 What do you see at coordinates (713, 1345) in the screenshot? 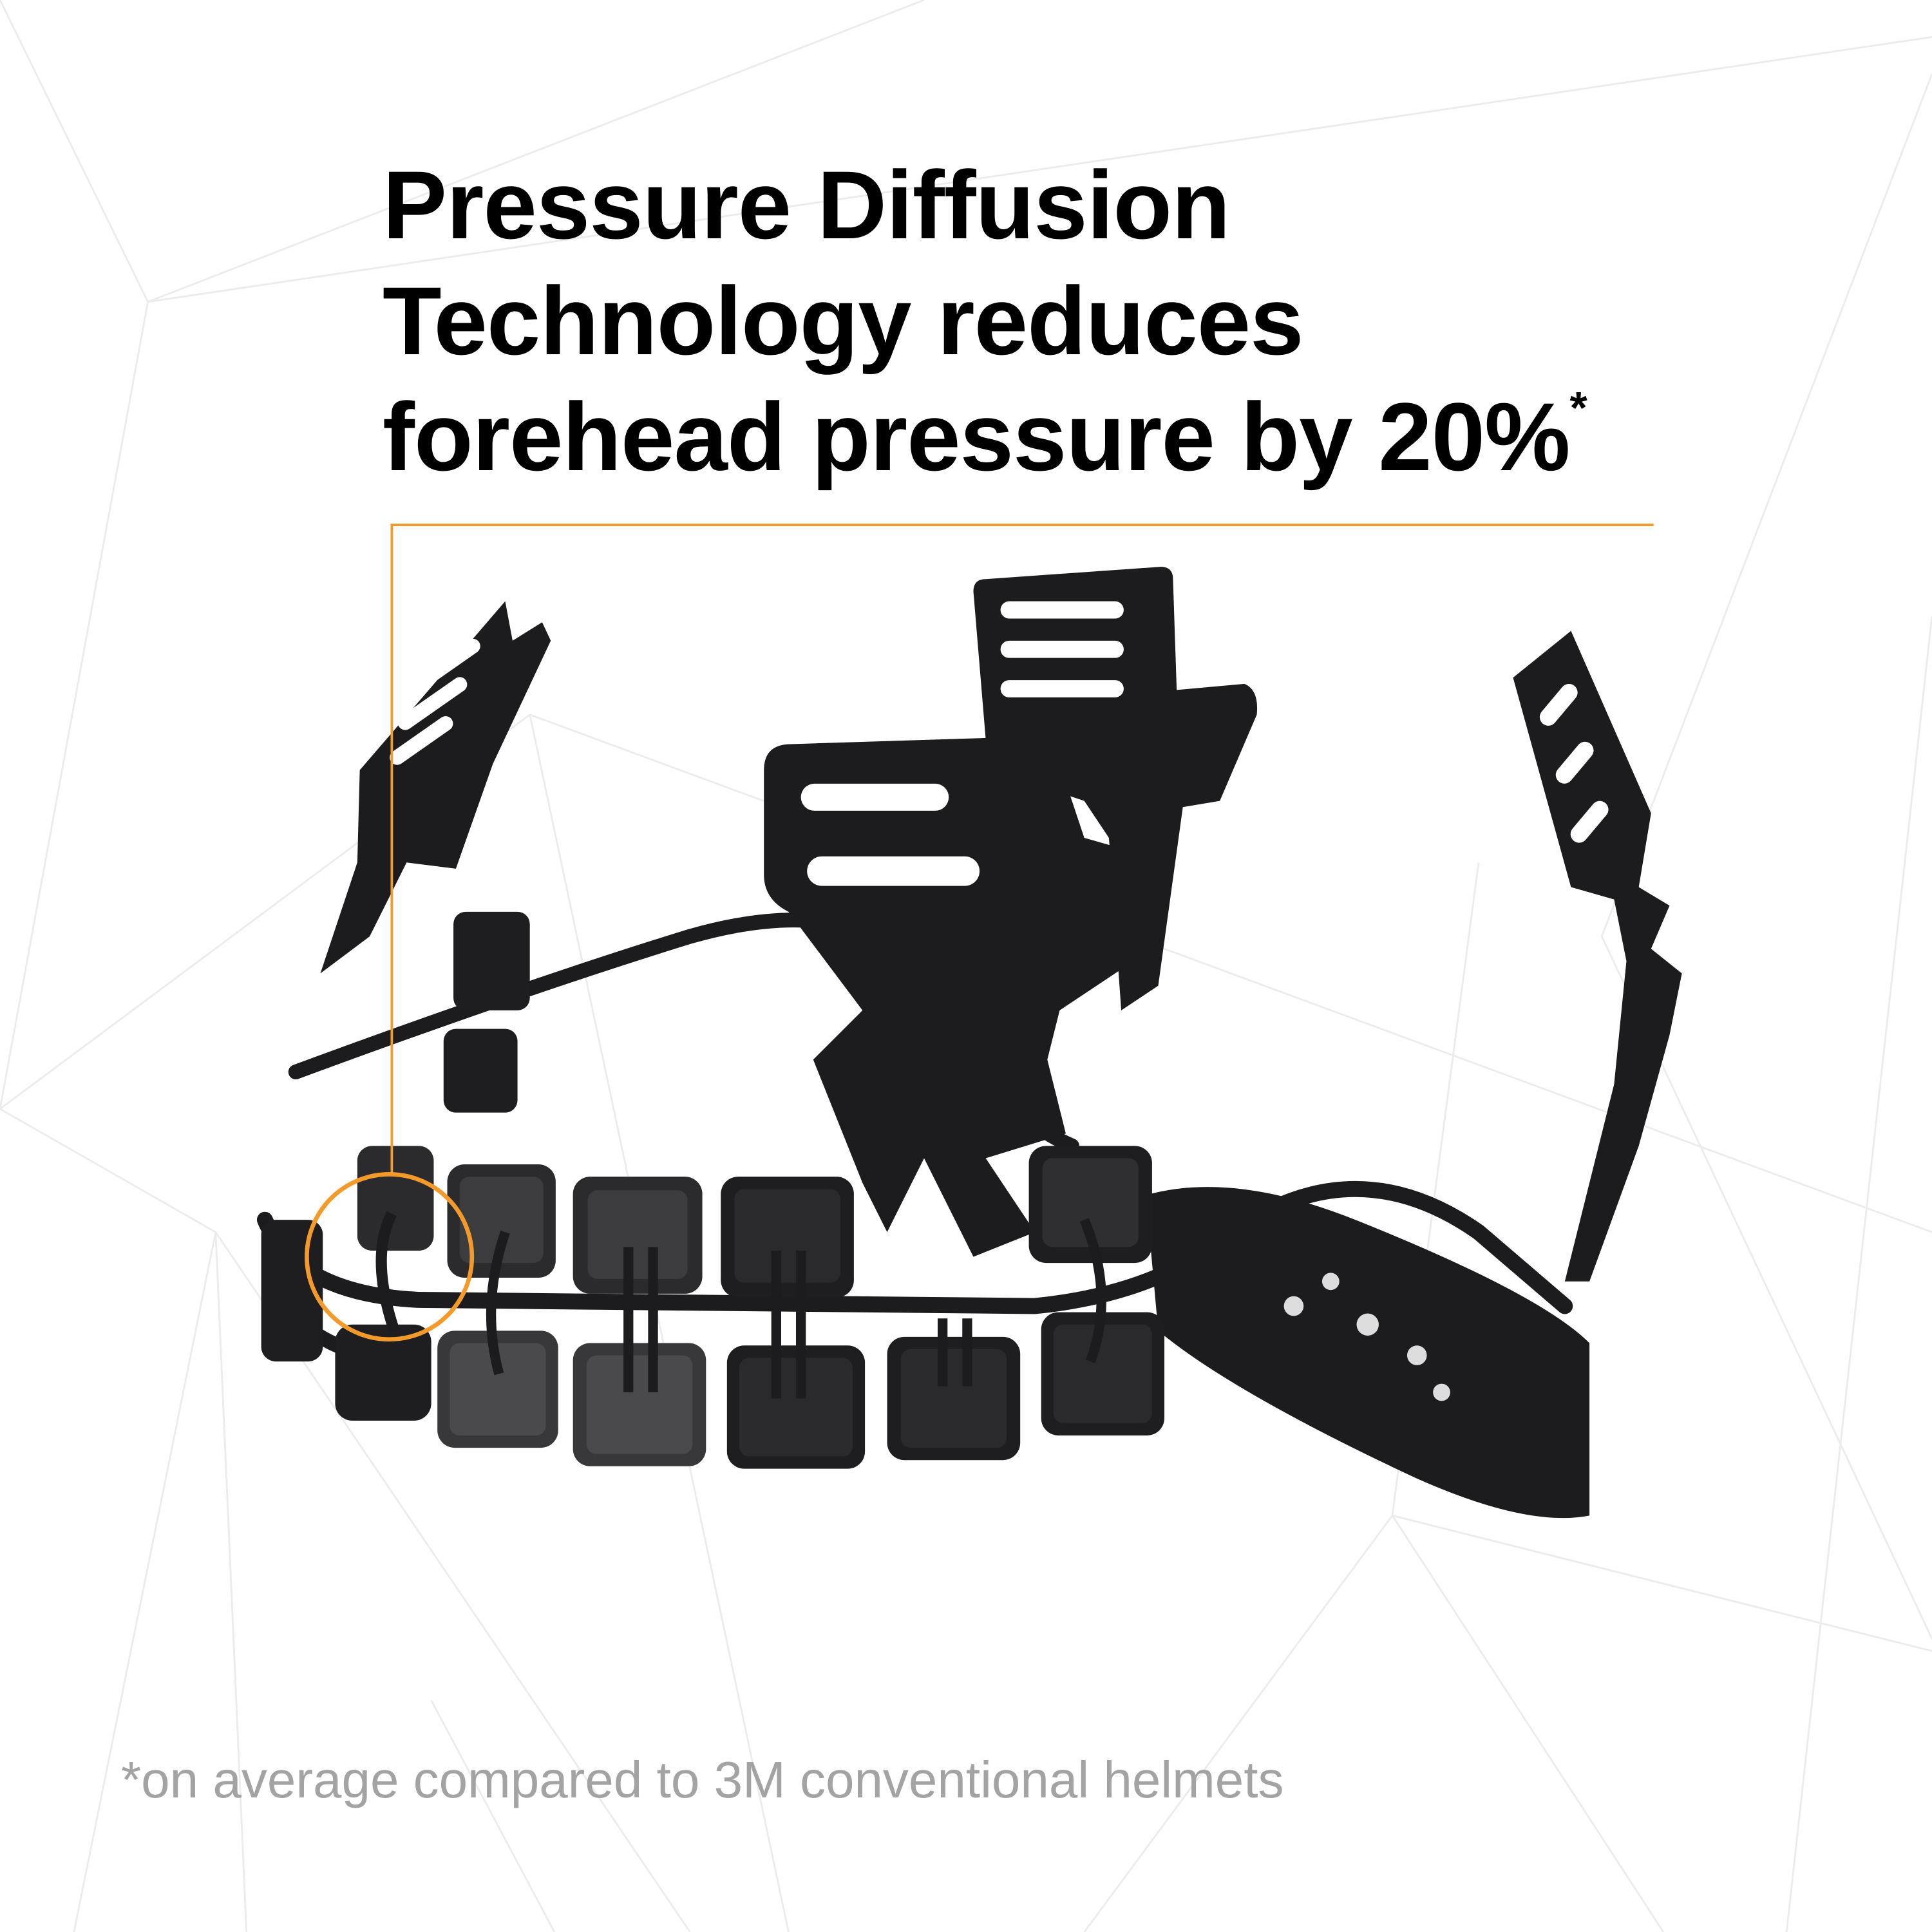
I see `bottom-pad-row` at bounding box center [713, 1345].